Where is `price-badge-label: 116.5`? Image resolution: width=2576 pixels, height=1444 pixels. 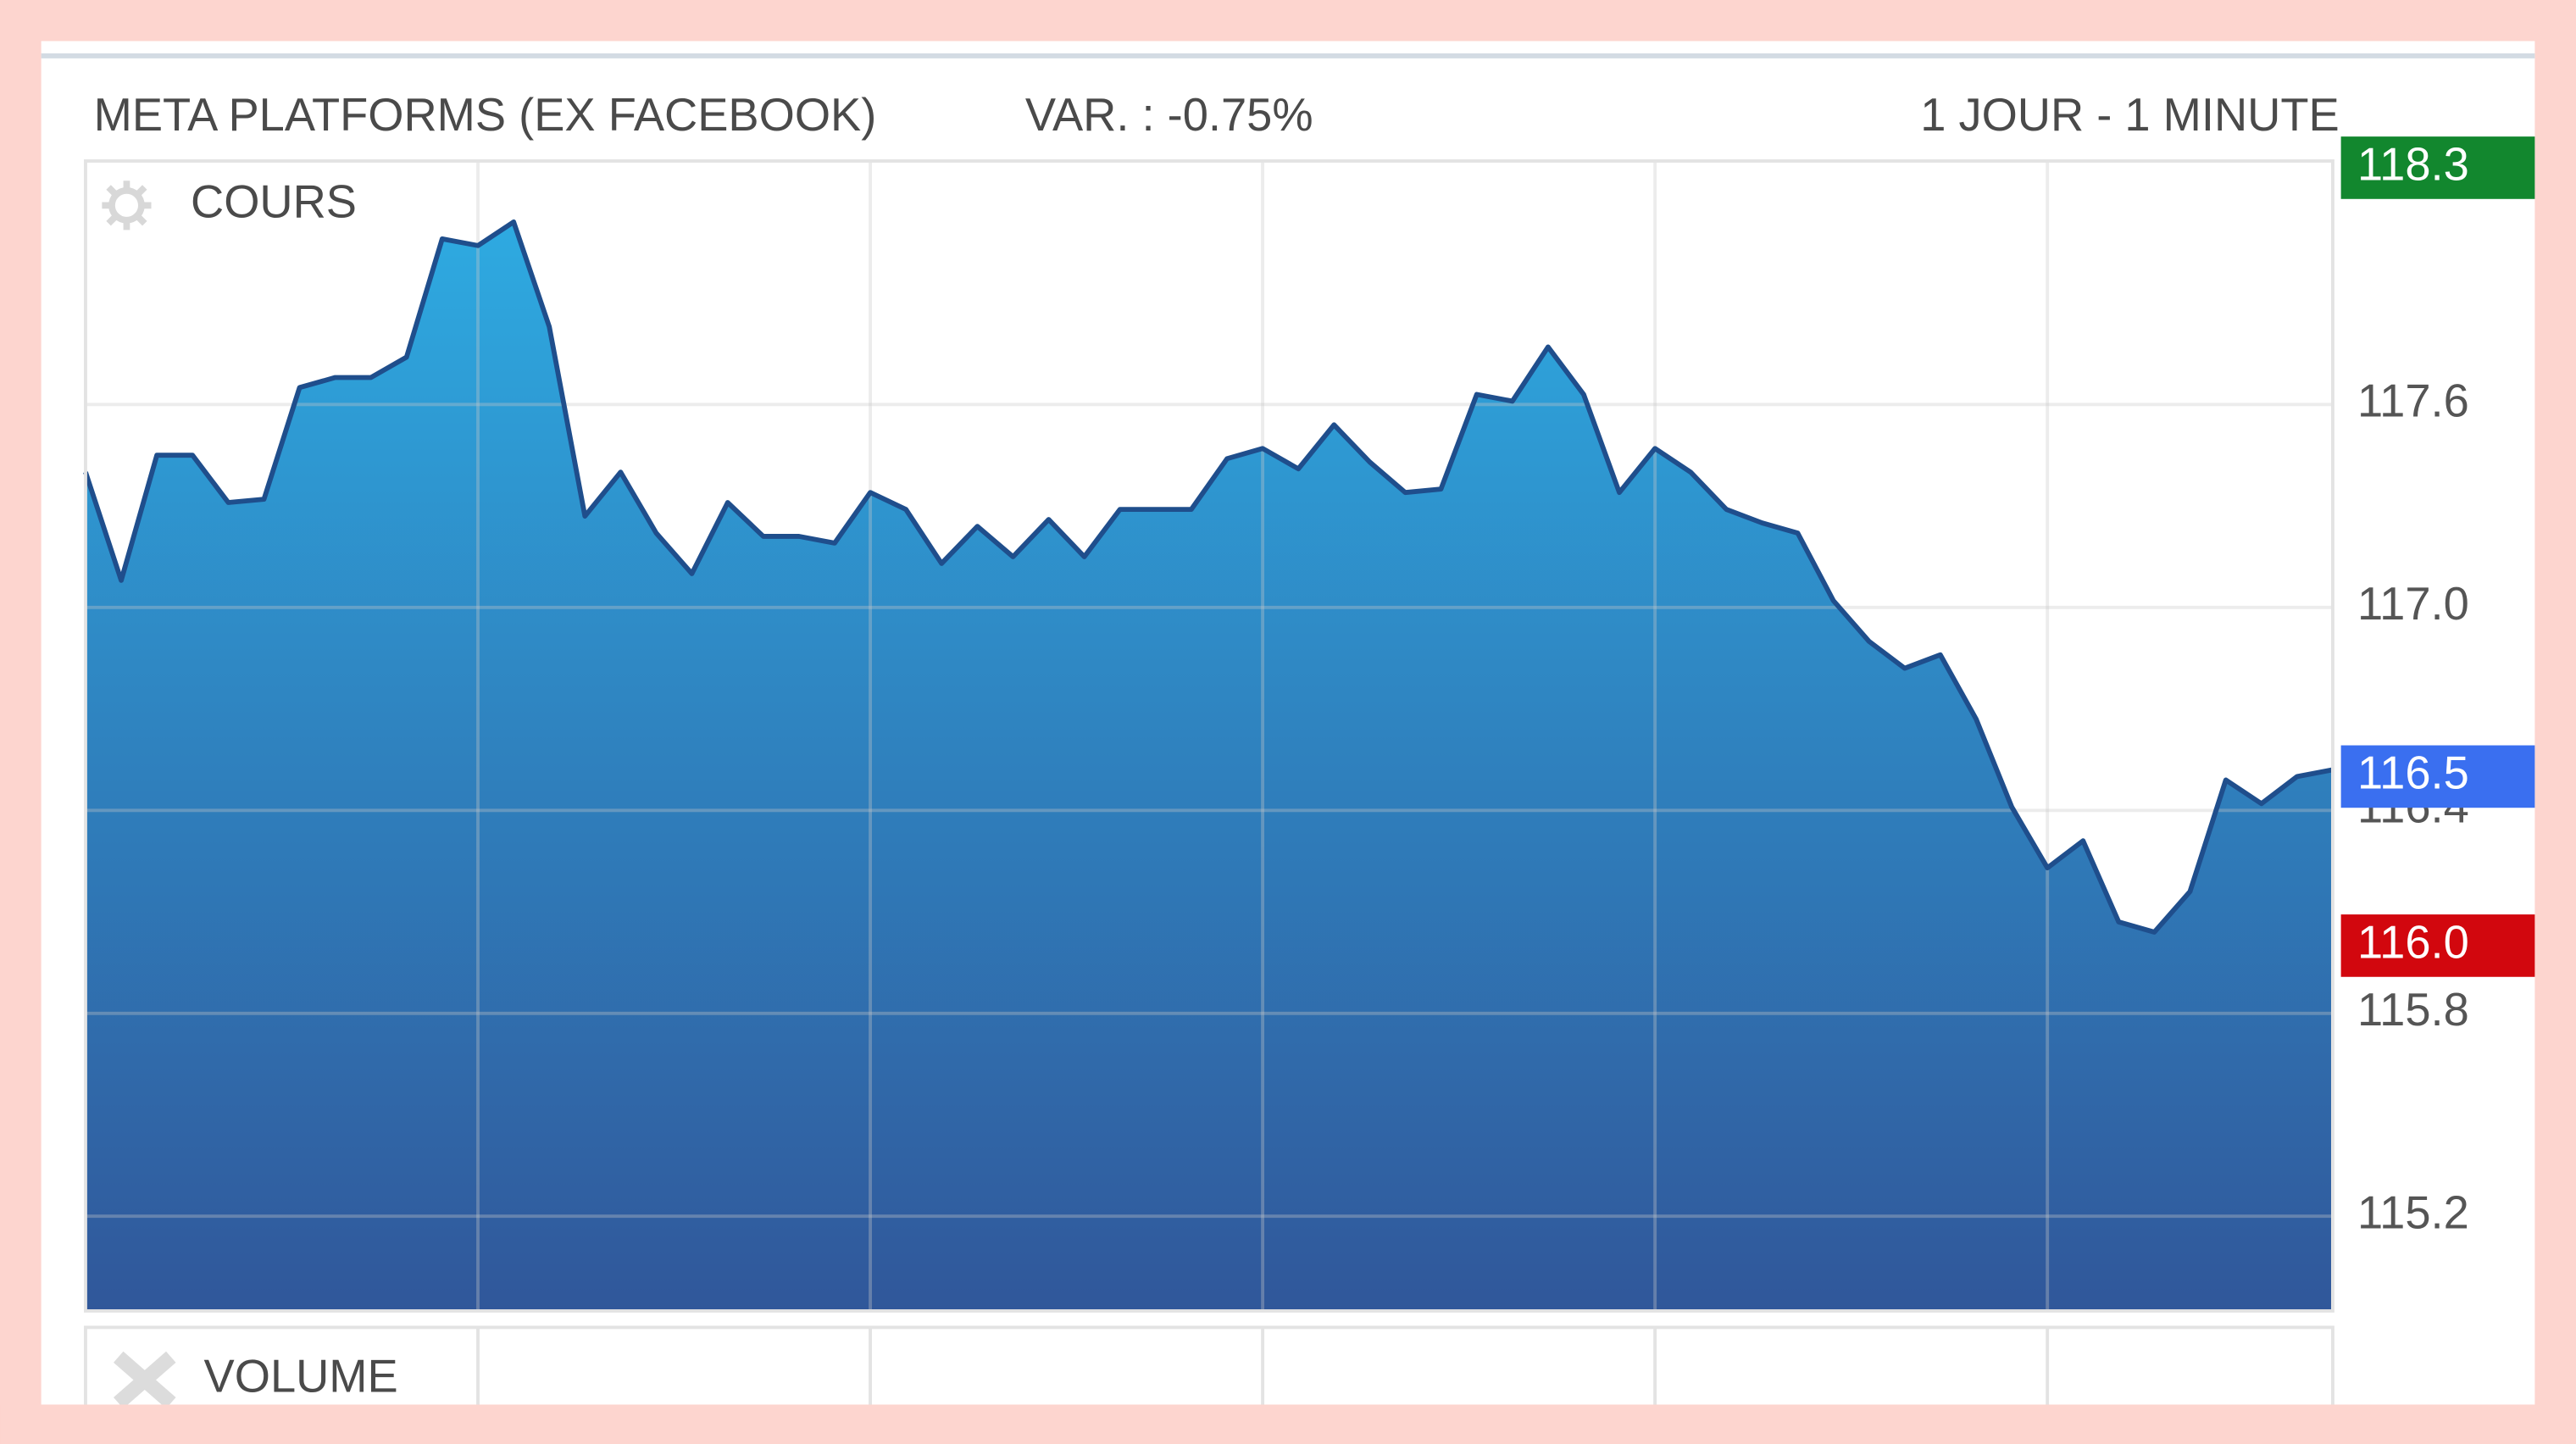
price-badge-label: 116.5 is located at coordinates (2413, 773).